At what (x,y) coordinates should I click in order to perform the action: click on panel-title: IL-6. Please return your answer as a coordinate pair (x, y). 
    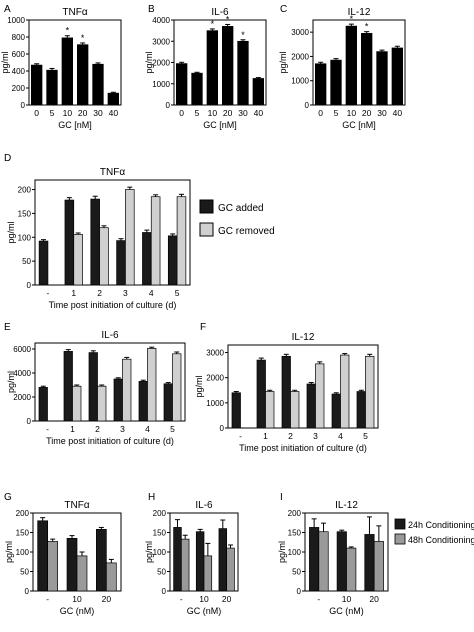
    Looking at the image, I should click on (204, 505).